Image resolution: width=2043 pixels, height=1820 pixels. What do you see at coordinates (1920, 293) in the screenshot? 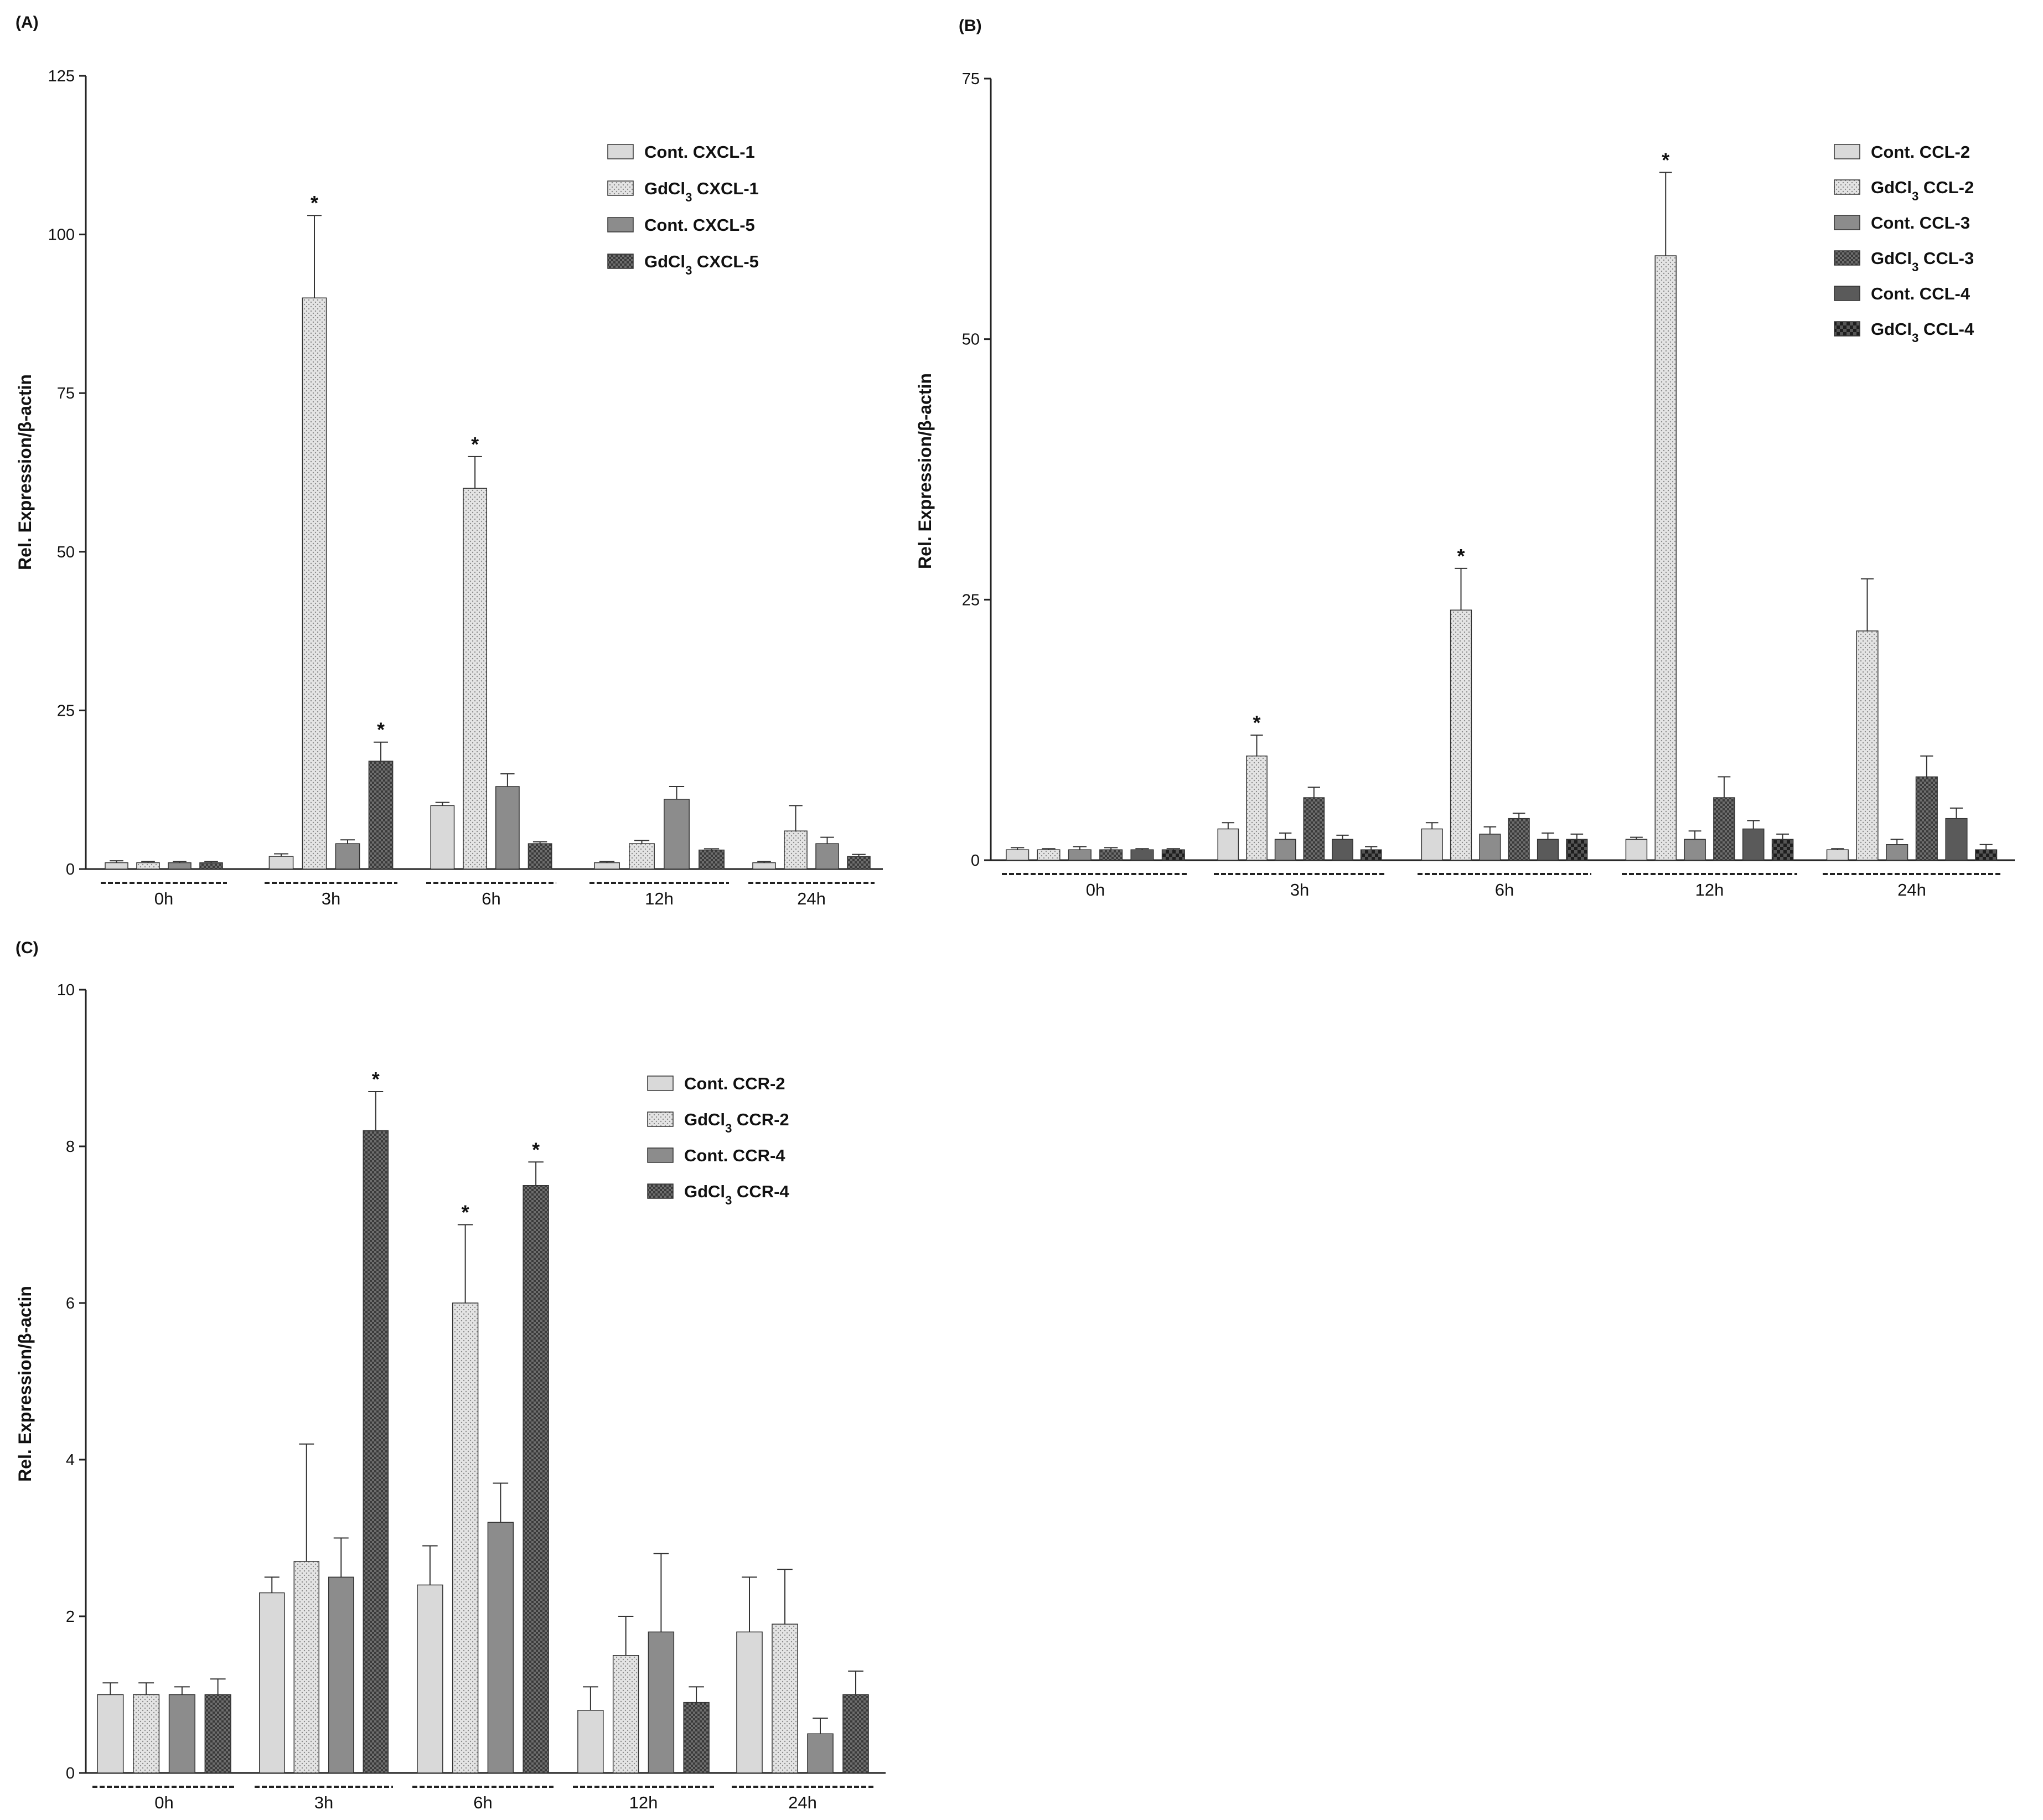
I see `legend-label: Cont. CCL-4` at bounding box center [1920, 293].